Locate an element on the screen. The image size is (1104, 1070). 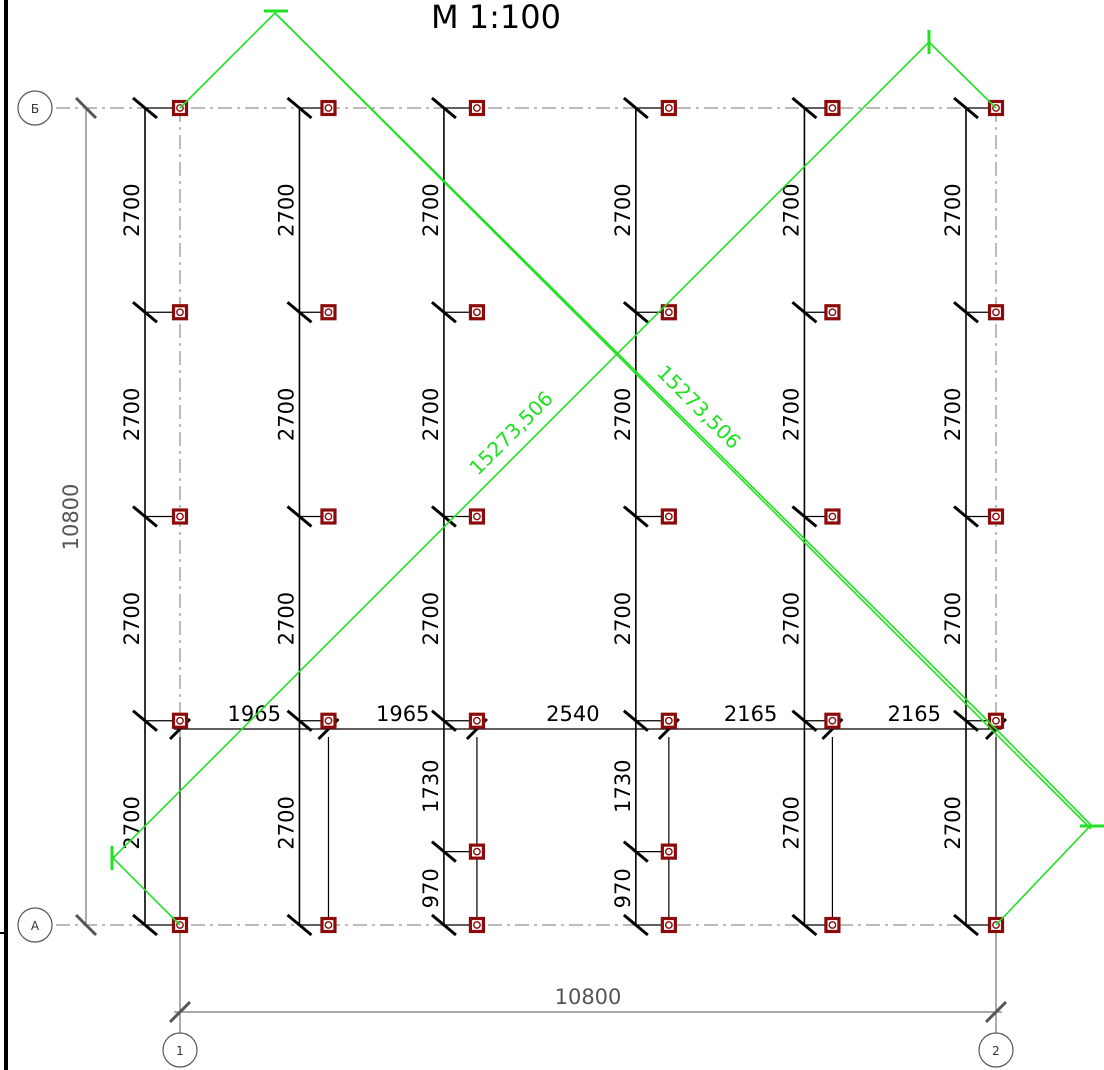
svg-text: 2 is located at coordinates (996, 1051).